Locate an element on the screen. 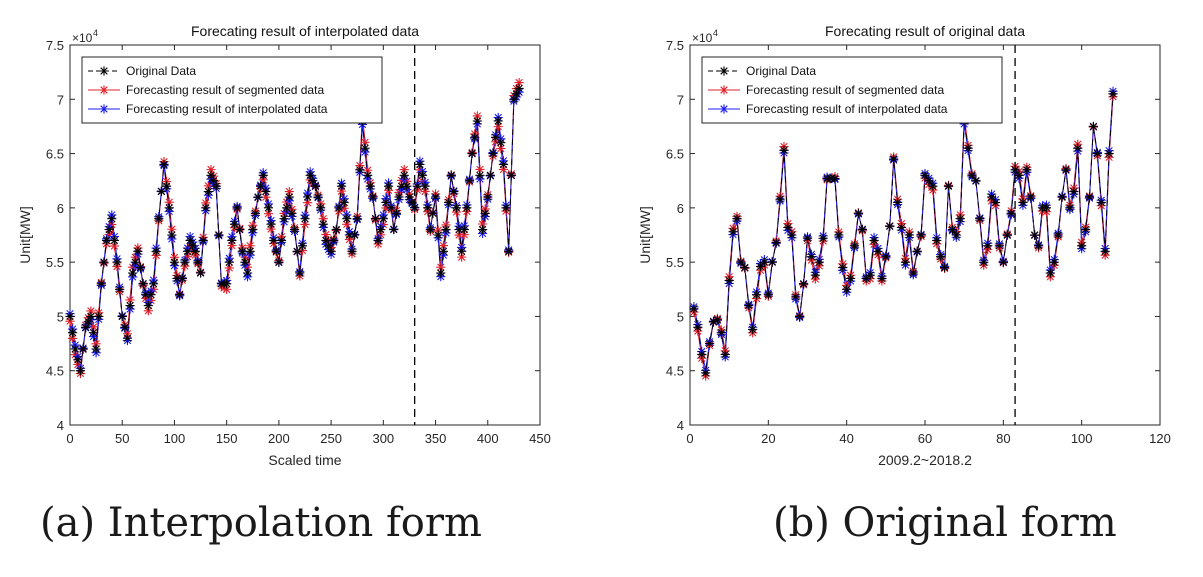  chart-title: Forecating result of interpolated data is located at coordinates (305, 31).